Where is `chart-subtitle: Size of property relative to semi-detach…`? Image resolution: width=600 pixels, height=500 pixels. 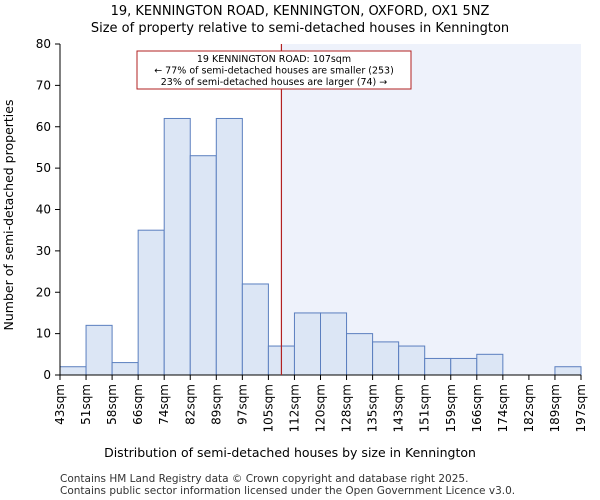 chart-subtitle: Size of property relative to semi-detach… is located at coordinates (300, 28).